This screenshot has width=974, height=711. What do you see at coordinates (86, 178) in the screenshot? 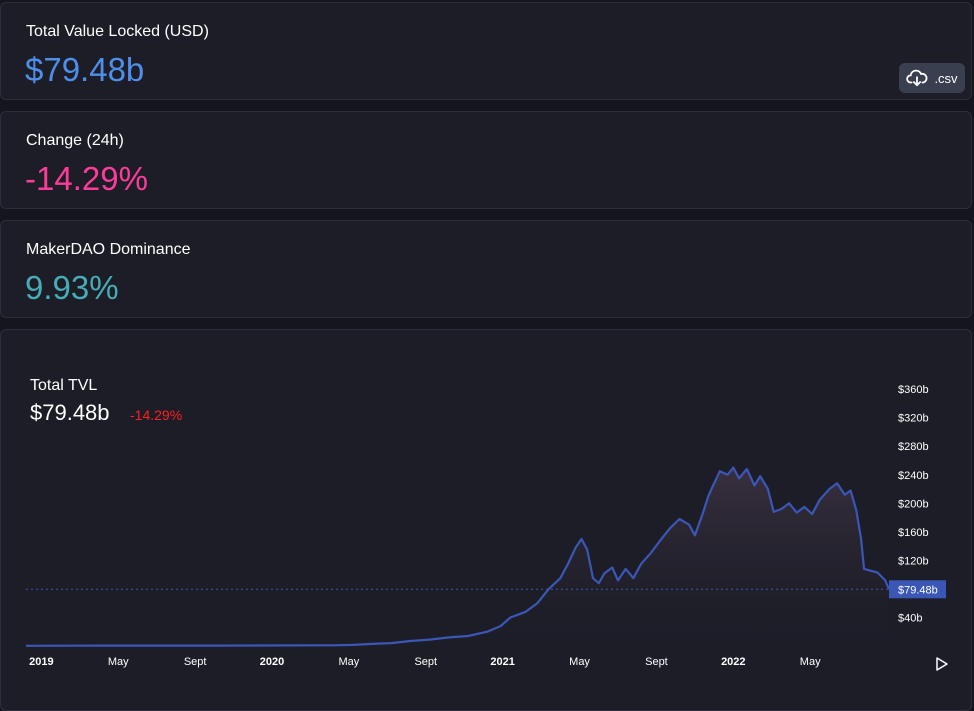
I see `change-value: -14.29%` at bounding box center [86, 178].